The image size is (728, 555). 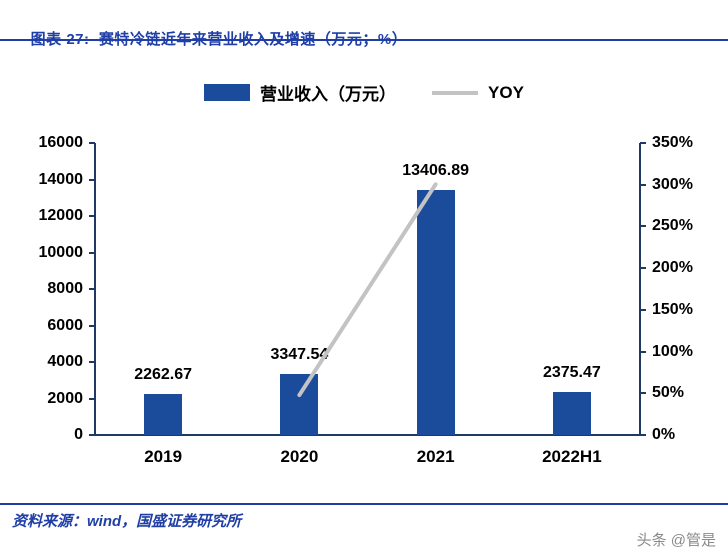 I want to click on source-text: 资料来源：wind，国盛证券研究所, so click(x=127, y=521).